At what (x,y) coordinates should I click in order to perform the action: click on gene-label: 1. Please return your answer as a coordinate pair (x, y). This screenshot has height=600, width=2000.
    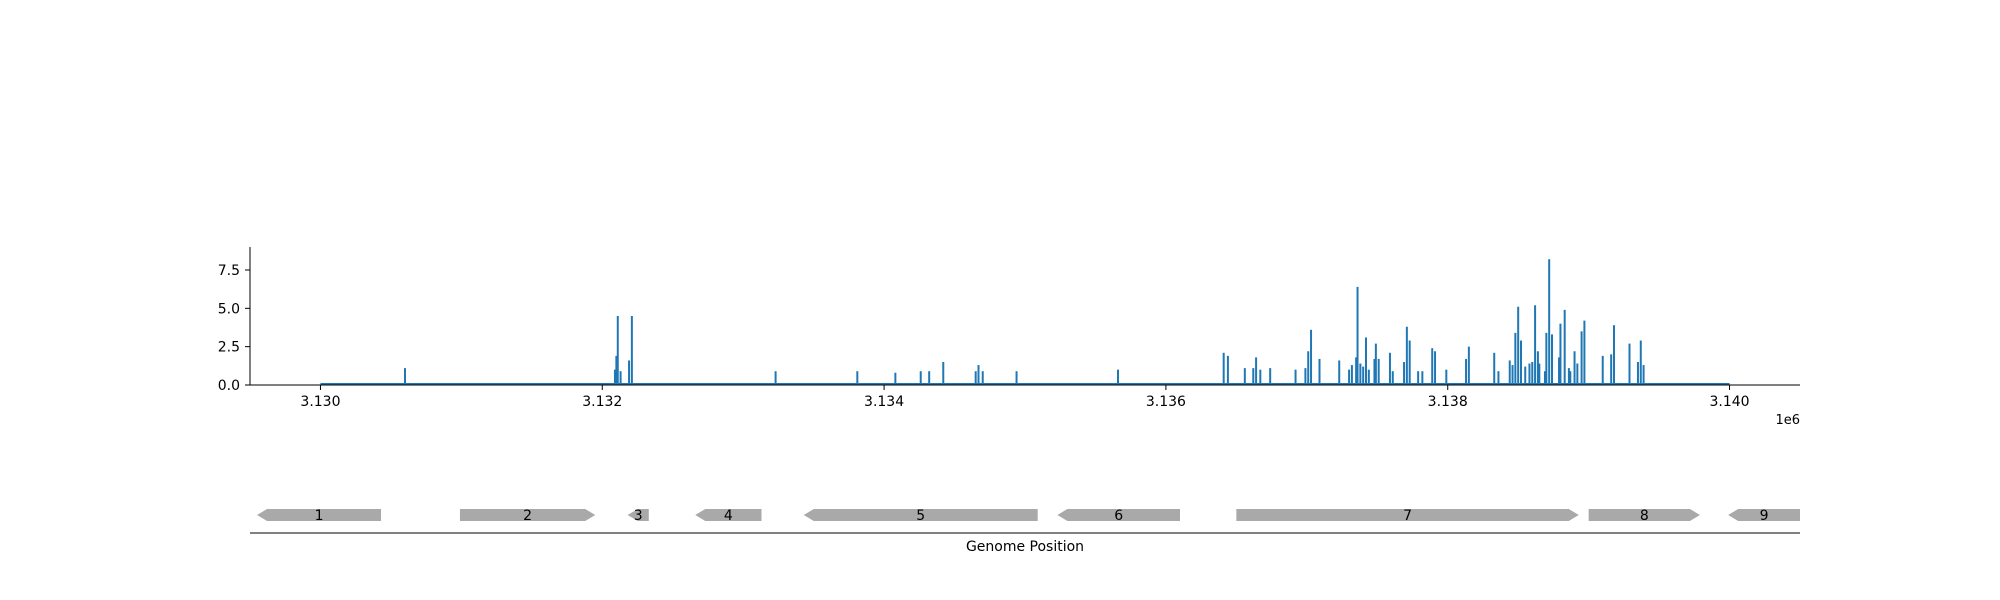
    Looking at the image, I should click on (319, 516).